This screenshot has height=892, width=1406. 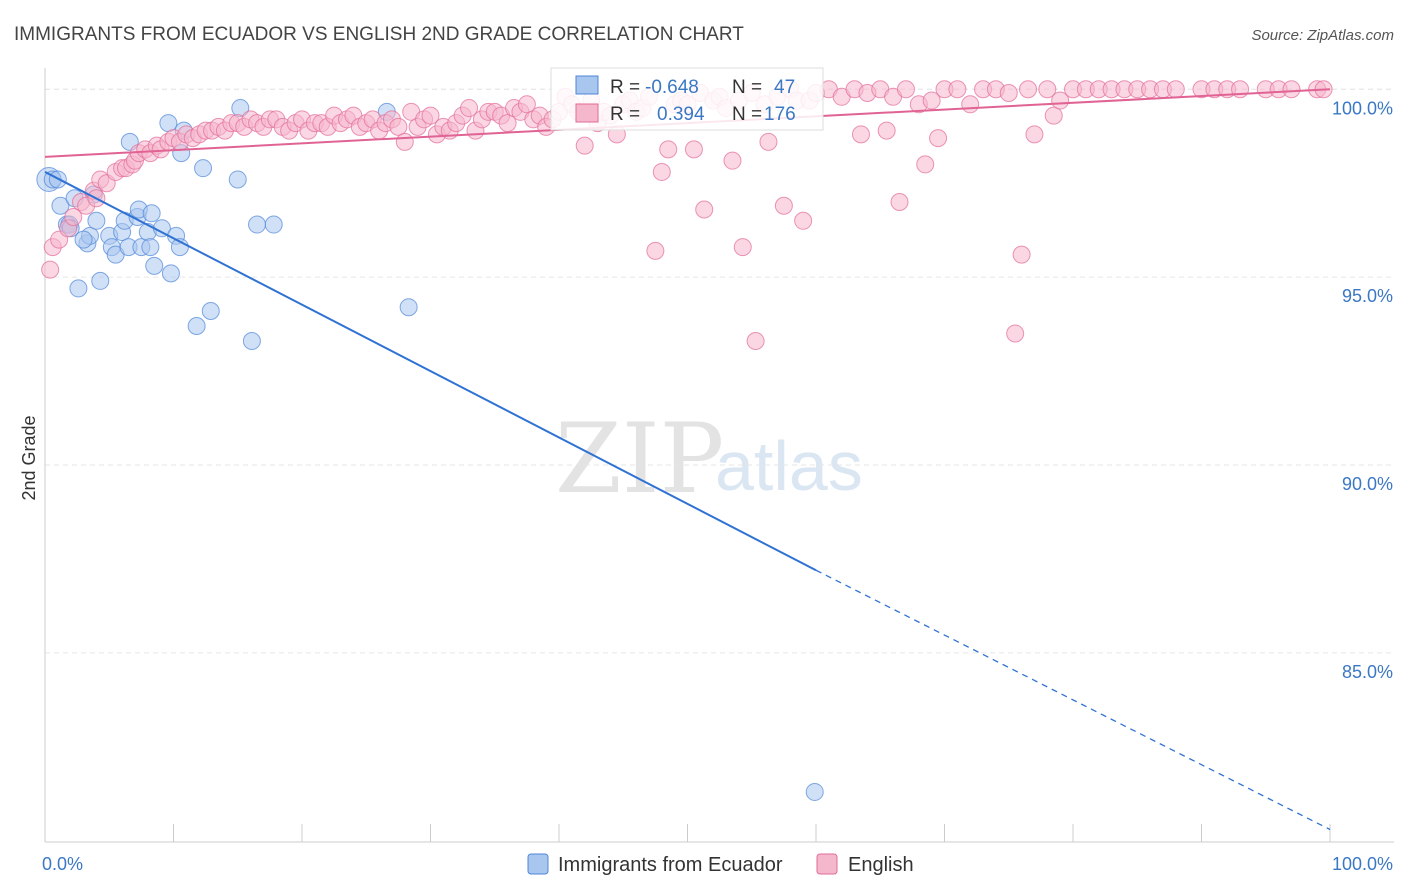 What do you see at coordinates (1362, 864) in the screenshot?
I see `x-tick-label-max: 100.0%` at bounding box center [1362, 864].